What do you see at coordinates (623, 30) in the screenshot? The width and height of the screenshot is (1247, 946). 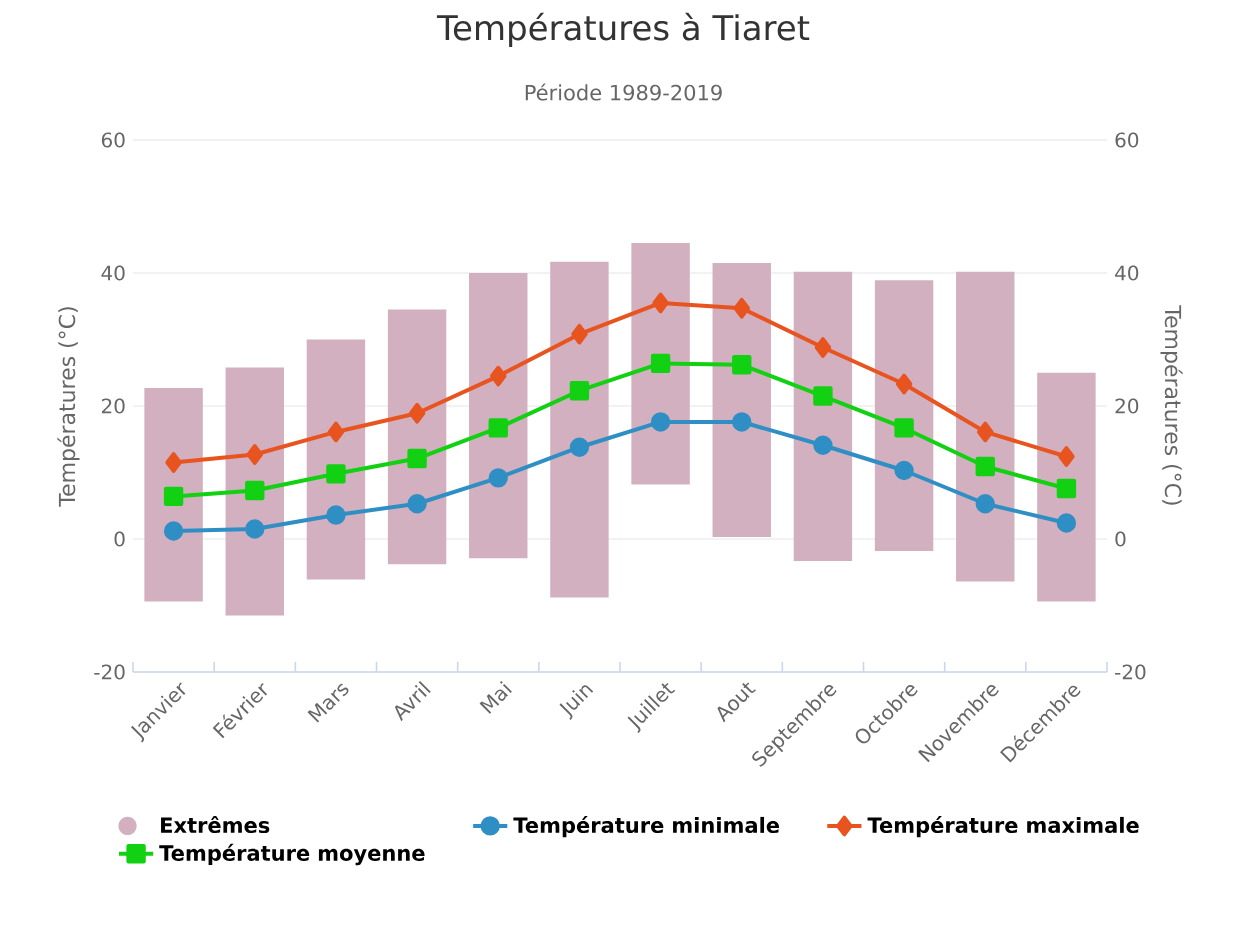 I see `chart-title: Températures à Tiaret` at bounding box center [623, 30].